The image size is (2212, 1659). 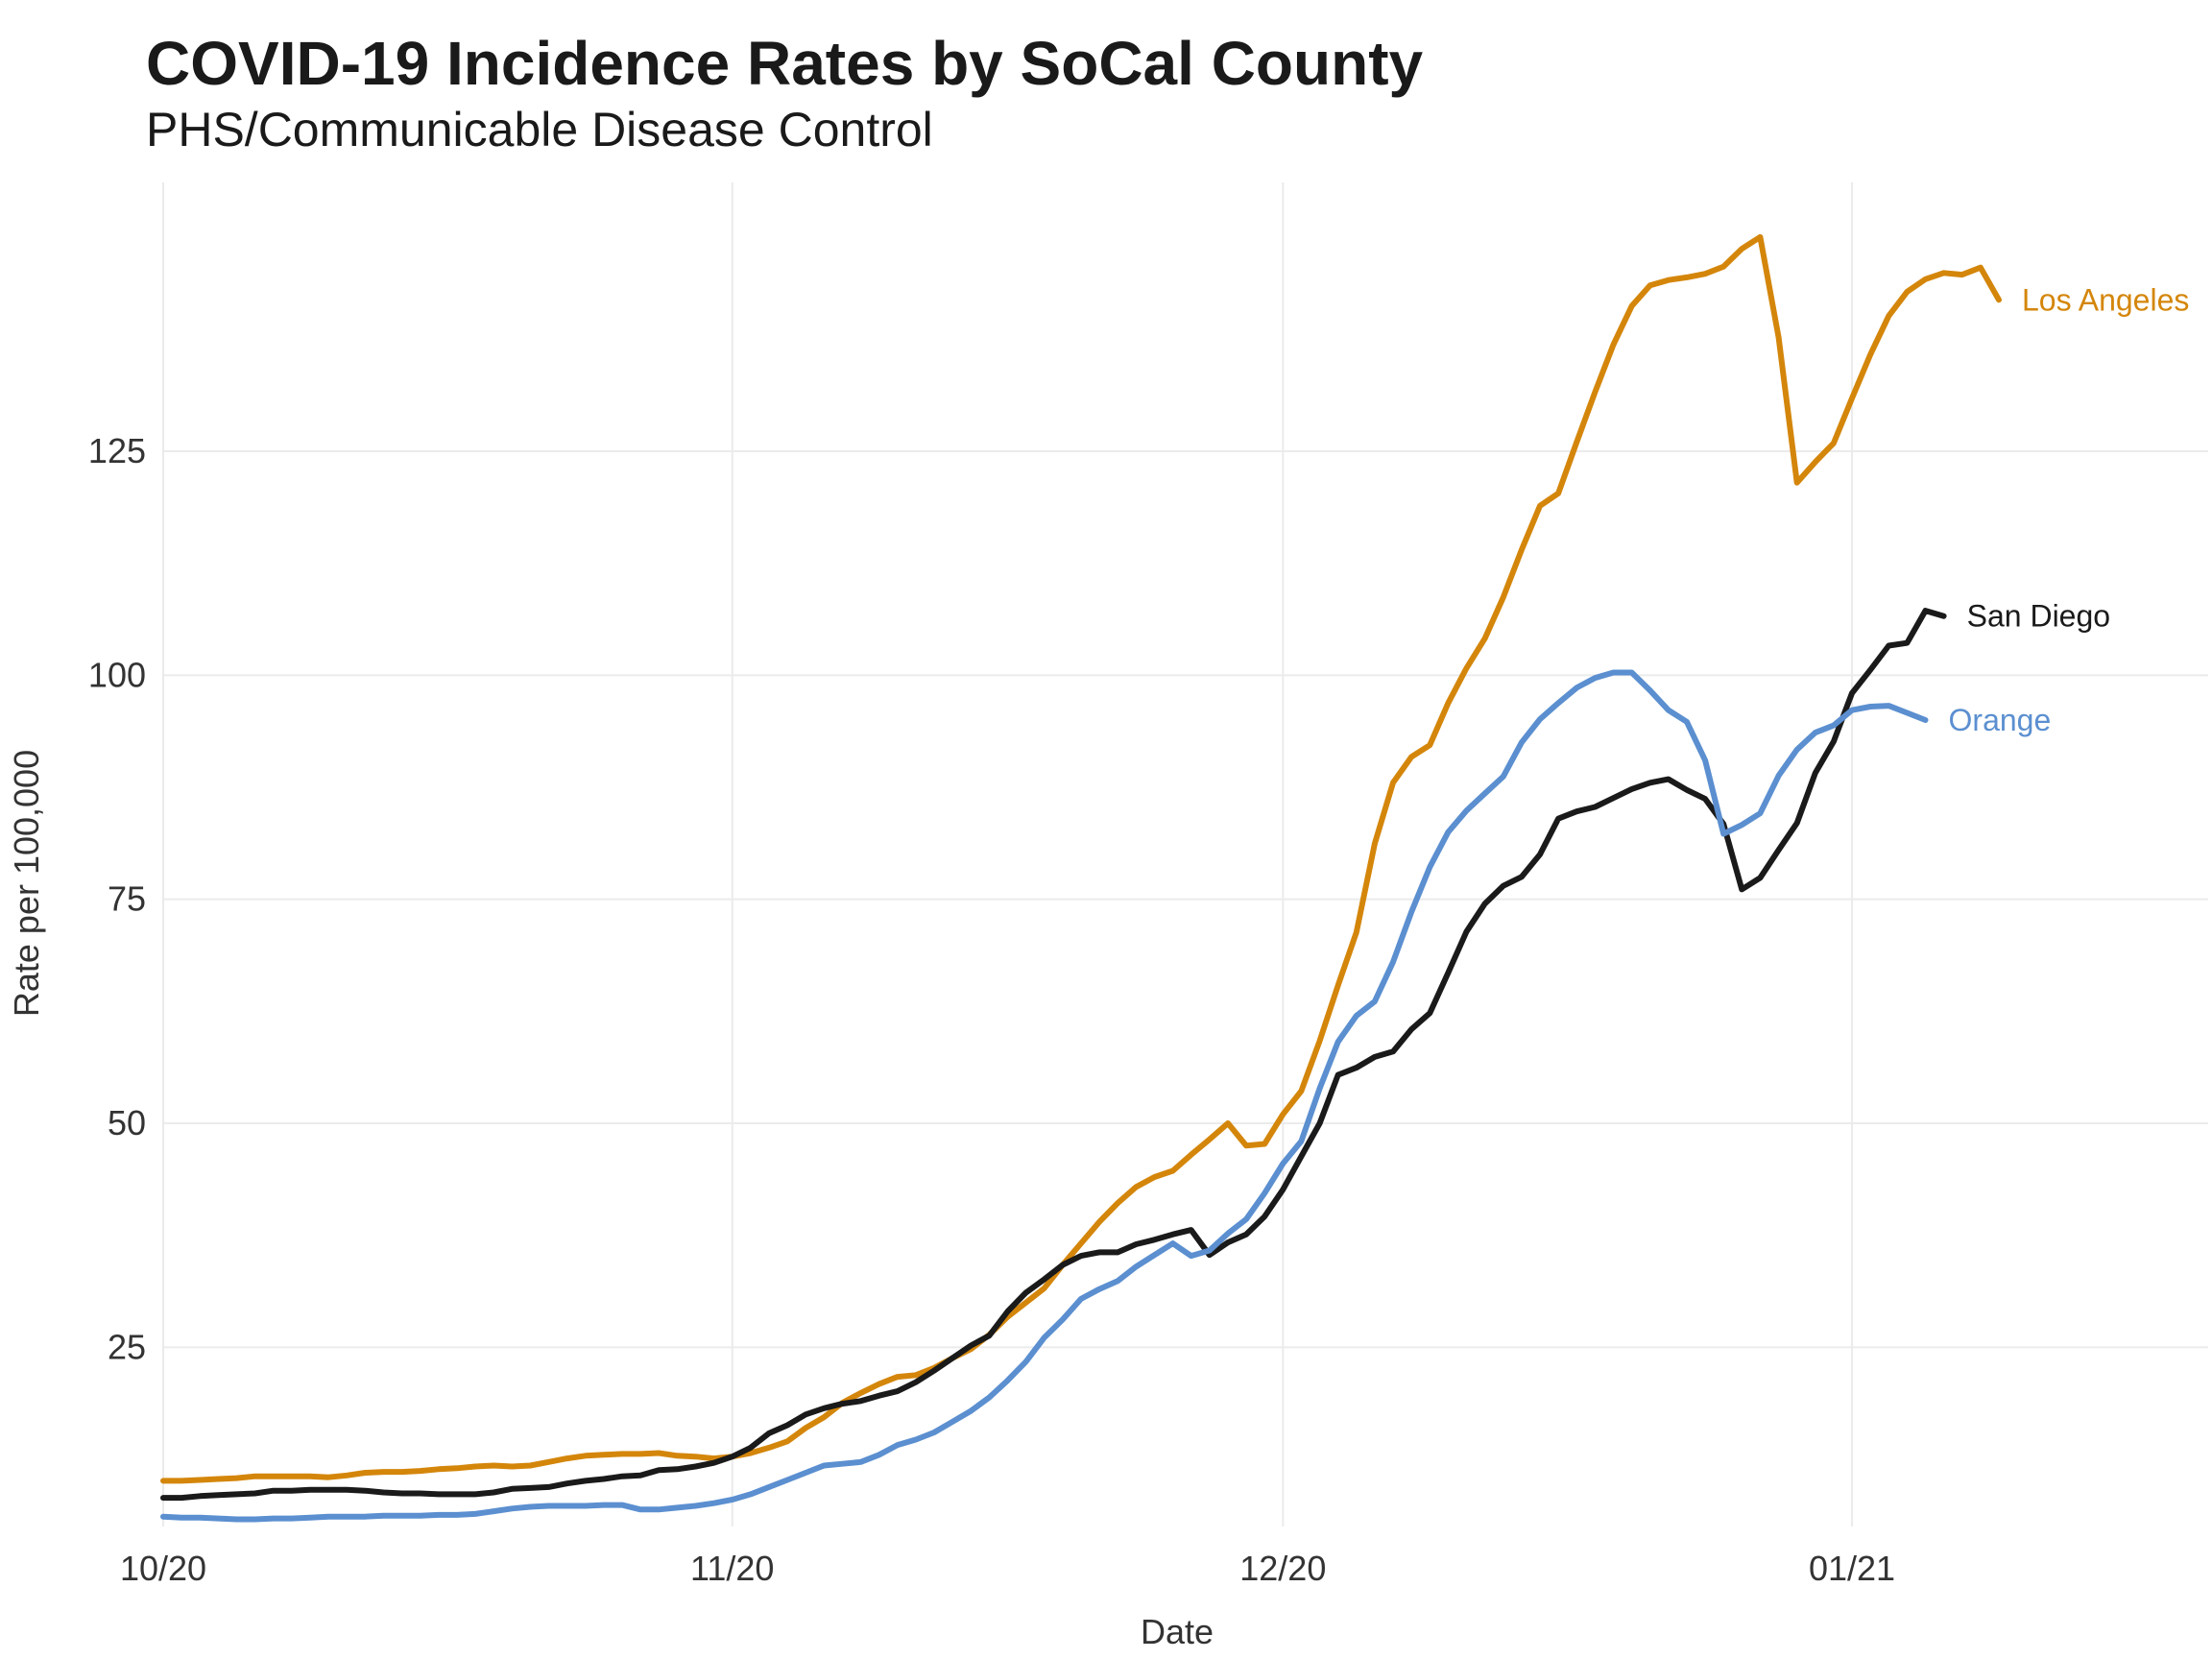 What do you see at coordinates (127, 1346) in the screenshot?
I see `y-tick-label: 25` at bounding box center [127, 1346].